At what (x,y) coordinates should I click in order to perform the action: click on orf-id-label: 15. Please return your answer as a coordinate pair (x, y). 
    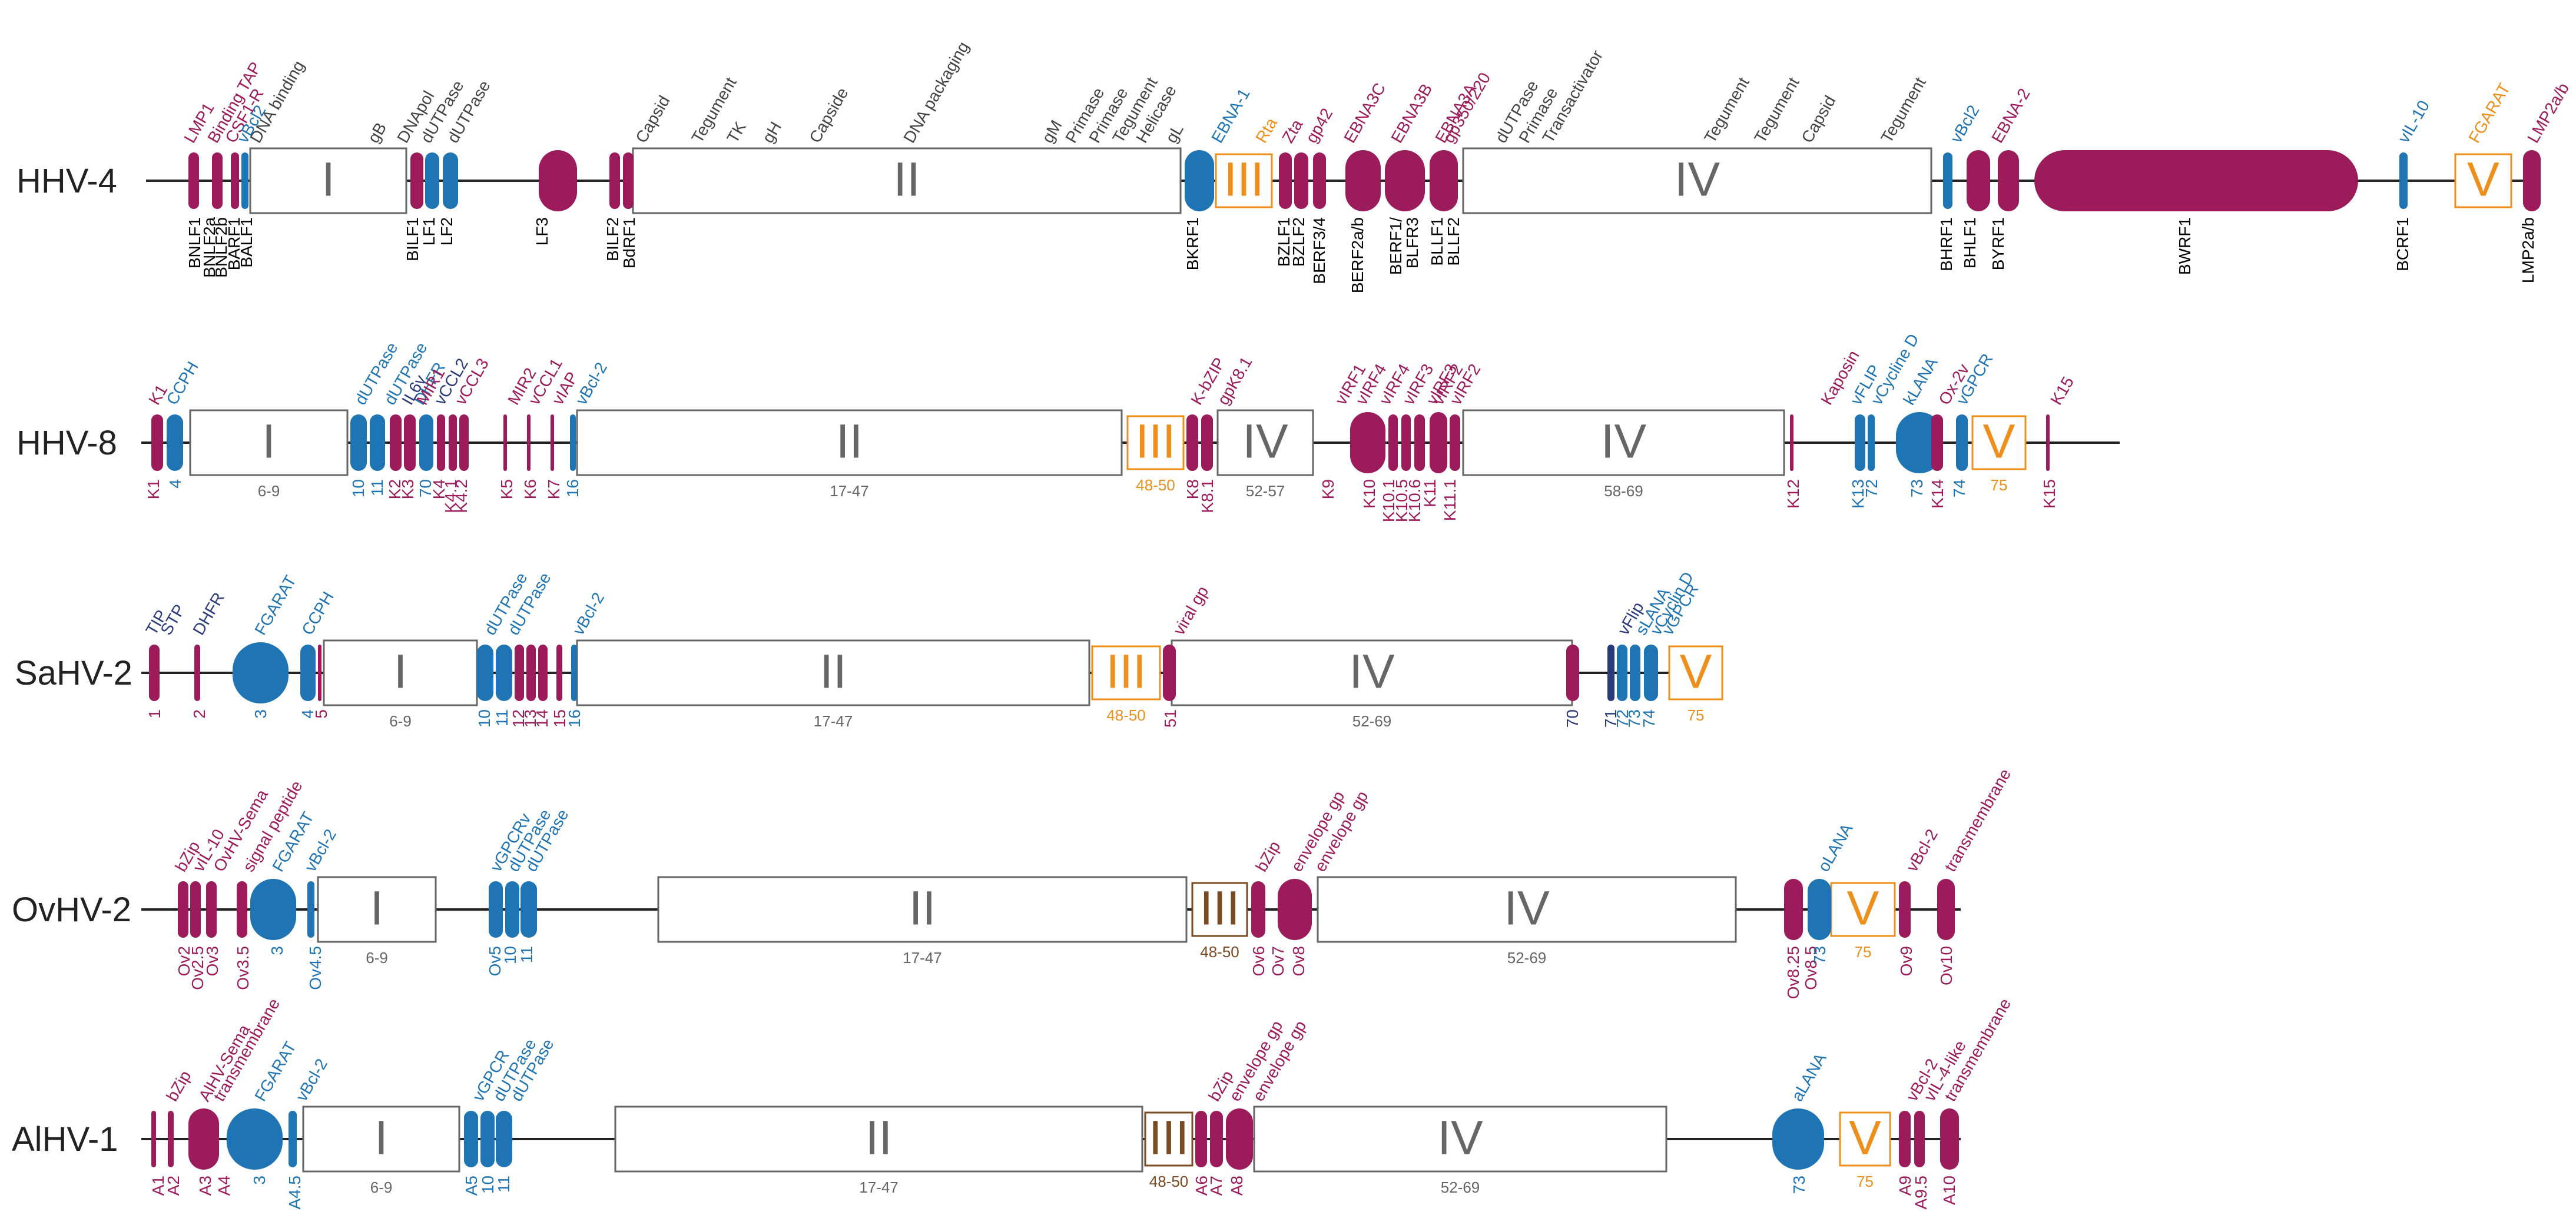
    Looking at the image, I should click on (560, 718).